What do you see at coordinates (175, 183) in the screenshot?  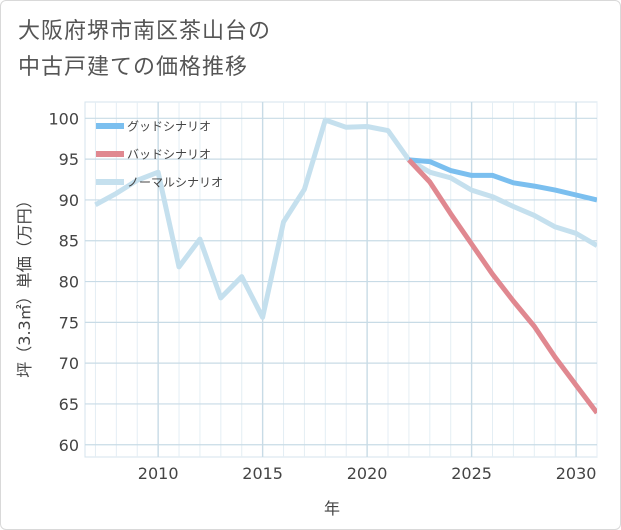 I see `legend-item-normal: ノーマルシナリオ` at bounding box center [175, 183].